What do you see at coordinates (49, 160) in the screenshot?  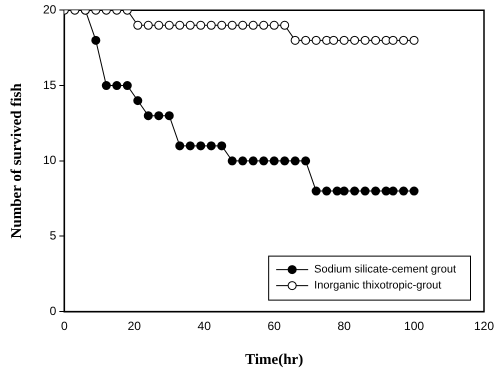 I see `y-tick-label: 10` at bounding box center [49, 160].